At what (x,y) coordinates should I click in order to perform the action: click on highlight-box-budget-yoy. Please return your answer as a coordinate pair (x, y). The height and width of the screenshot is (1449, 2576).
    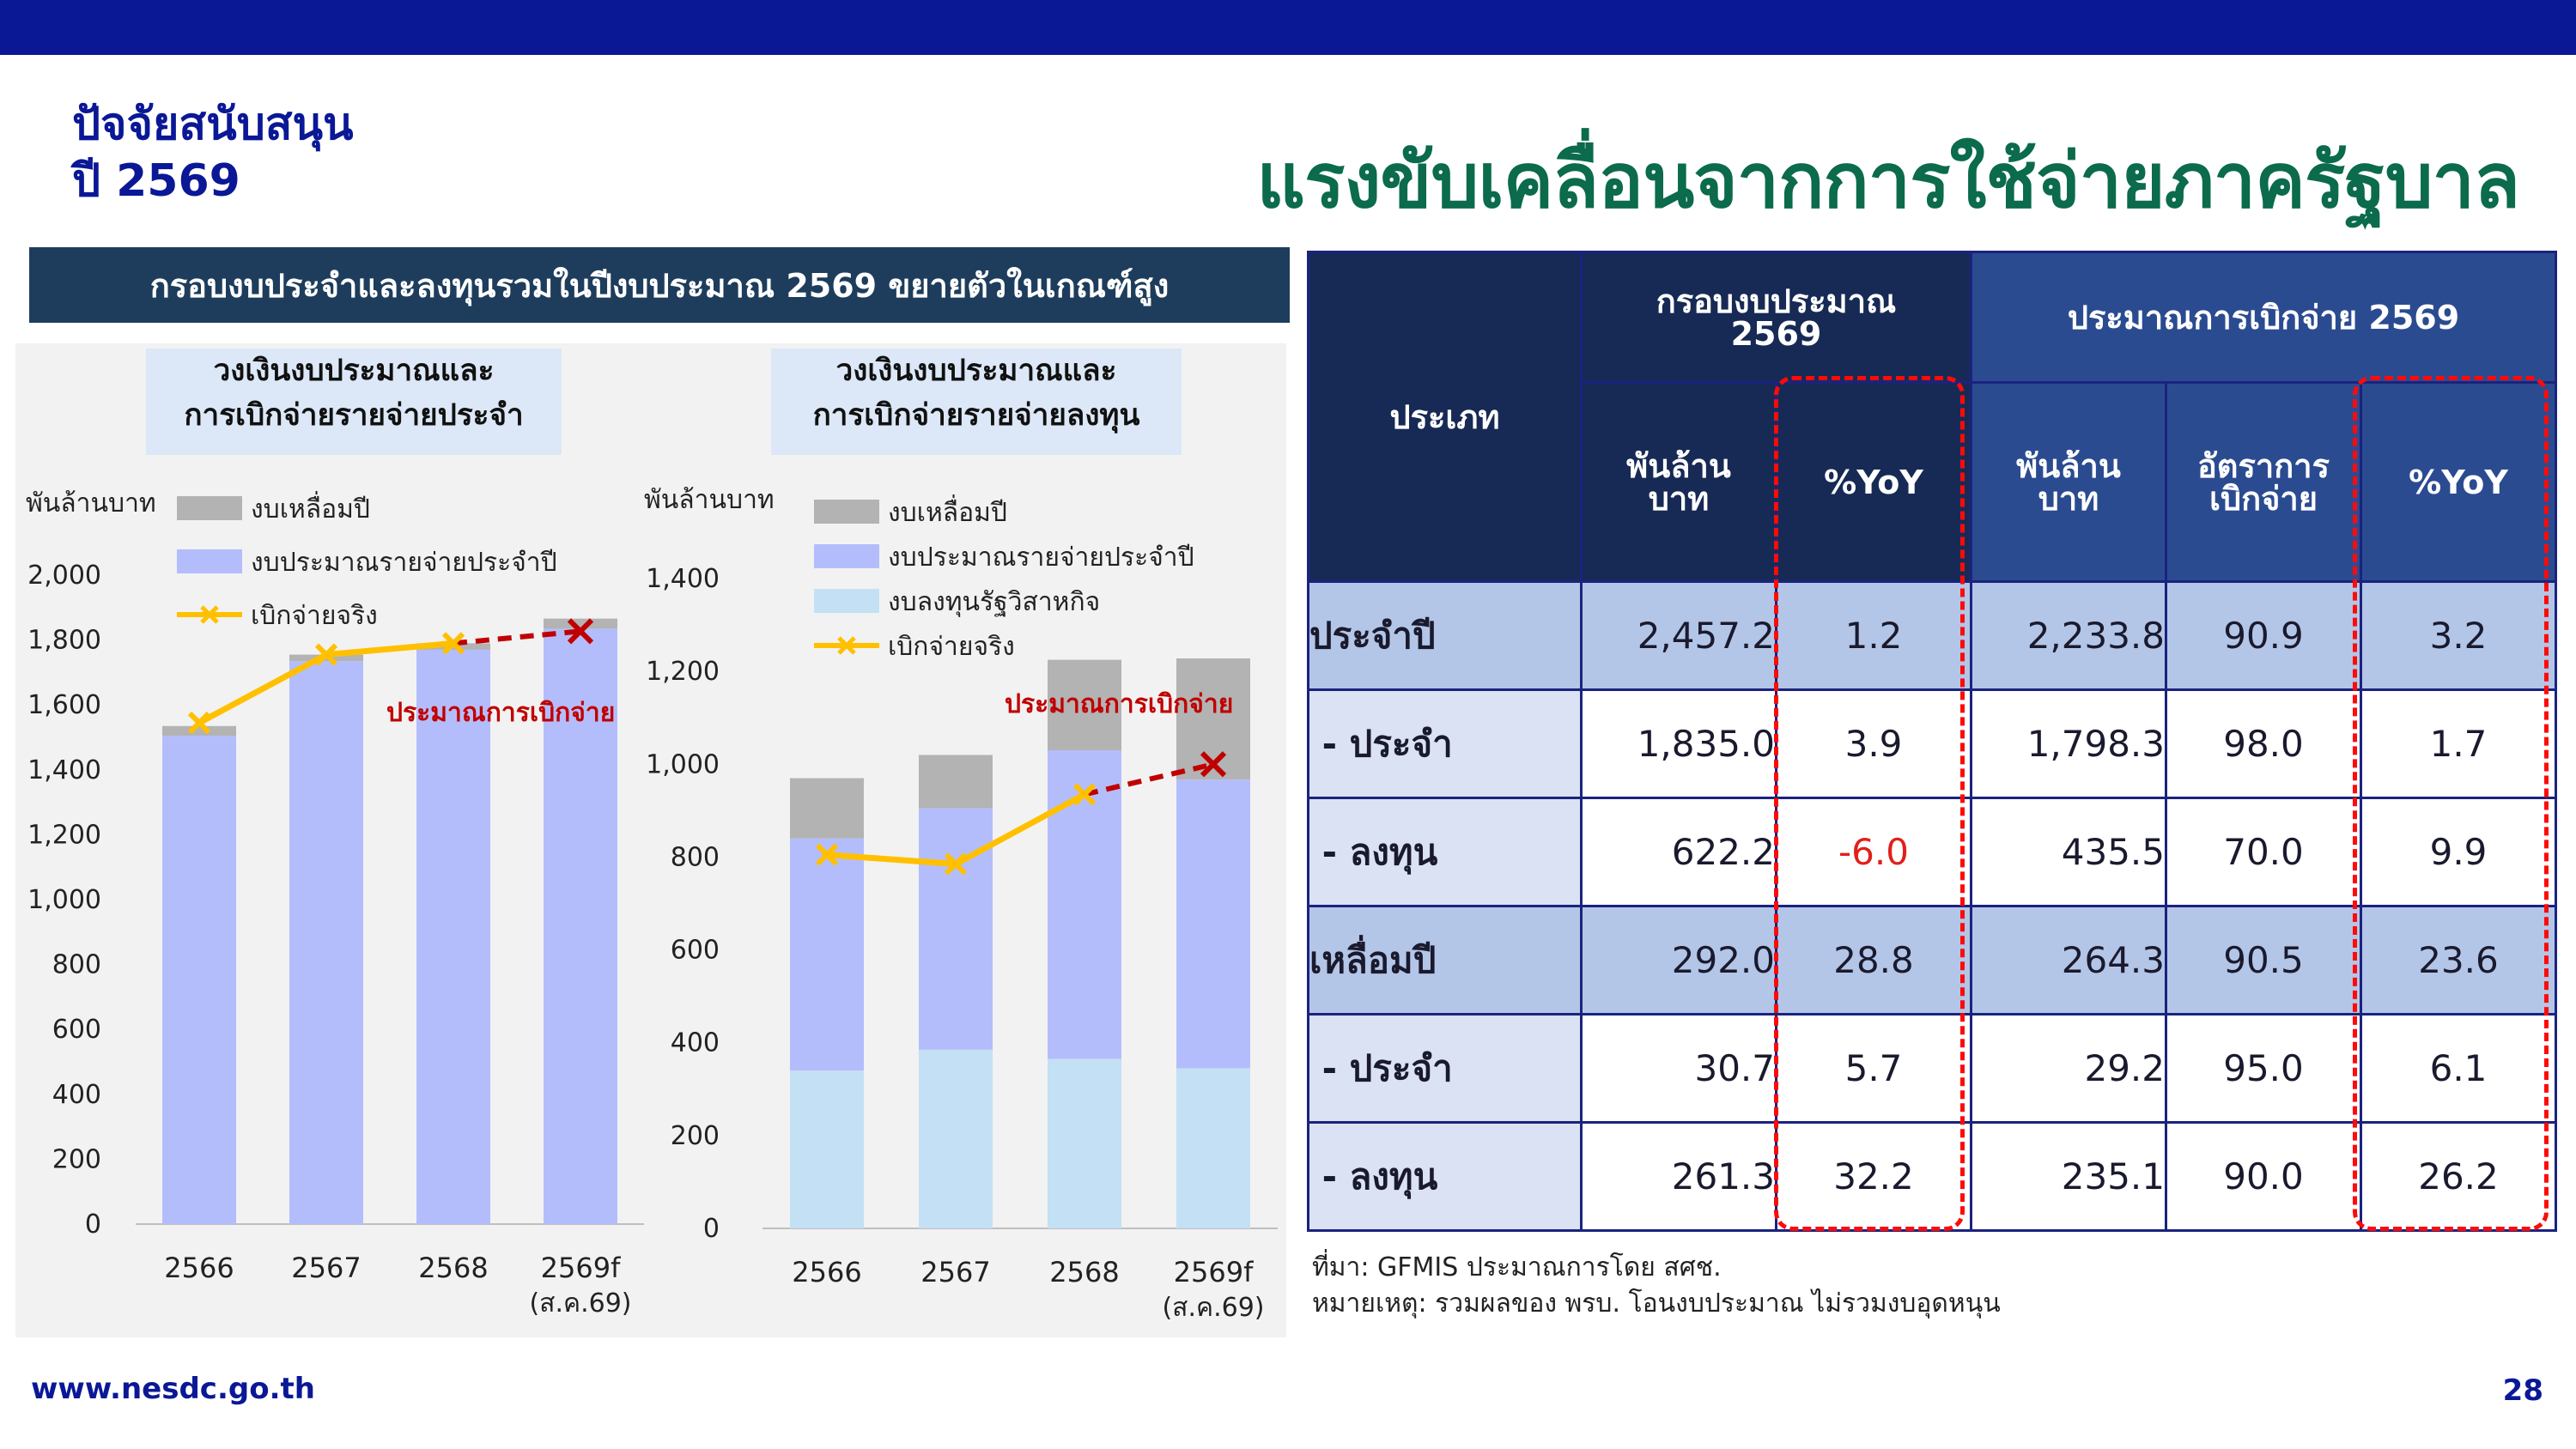
    Looking at the image, I should click on (1870, 803).